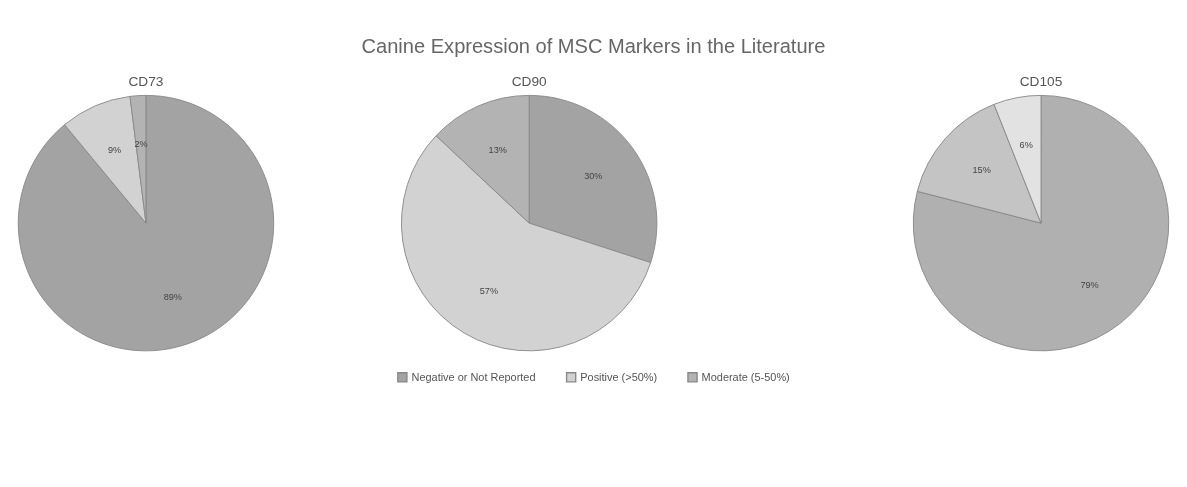  What do you see at coordinates (488, 291) in the screenshot?
I see `data-label: 57%` at bounding box center [488, 291].